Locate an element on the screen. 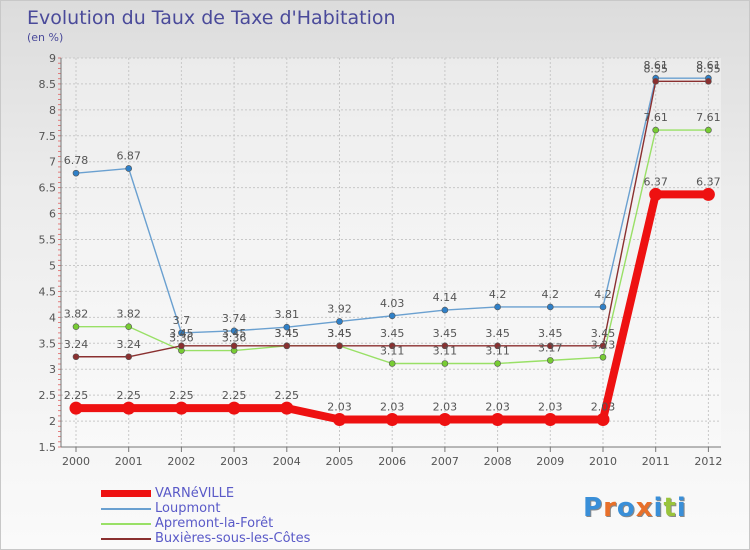 This screenshot has height=550, width=750. y-tick-label: 2.5 is located at coordinates (48, 395).